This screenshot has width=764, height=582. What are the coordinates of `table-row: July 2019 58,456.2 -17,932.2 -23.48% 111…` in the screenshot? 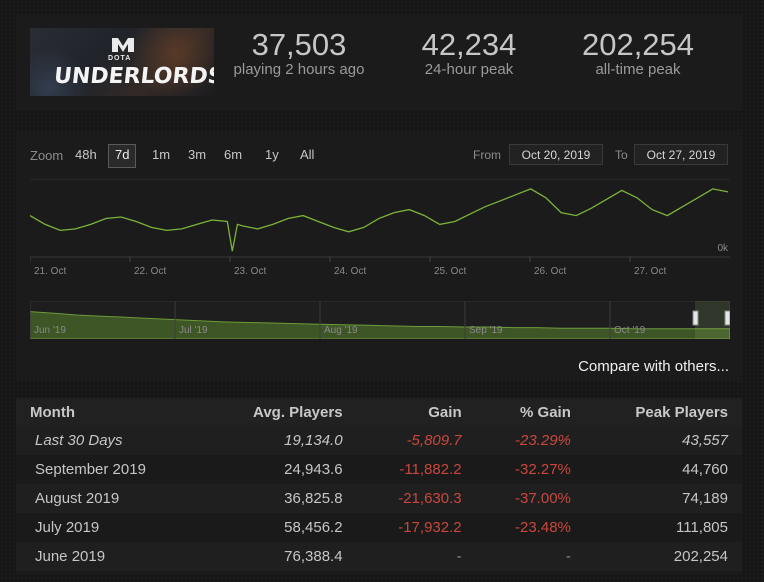 It's located at (379, 527).